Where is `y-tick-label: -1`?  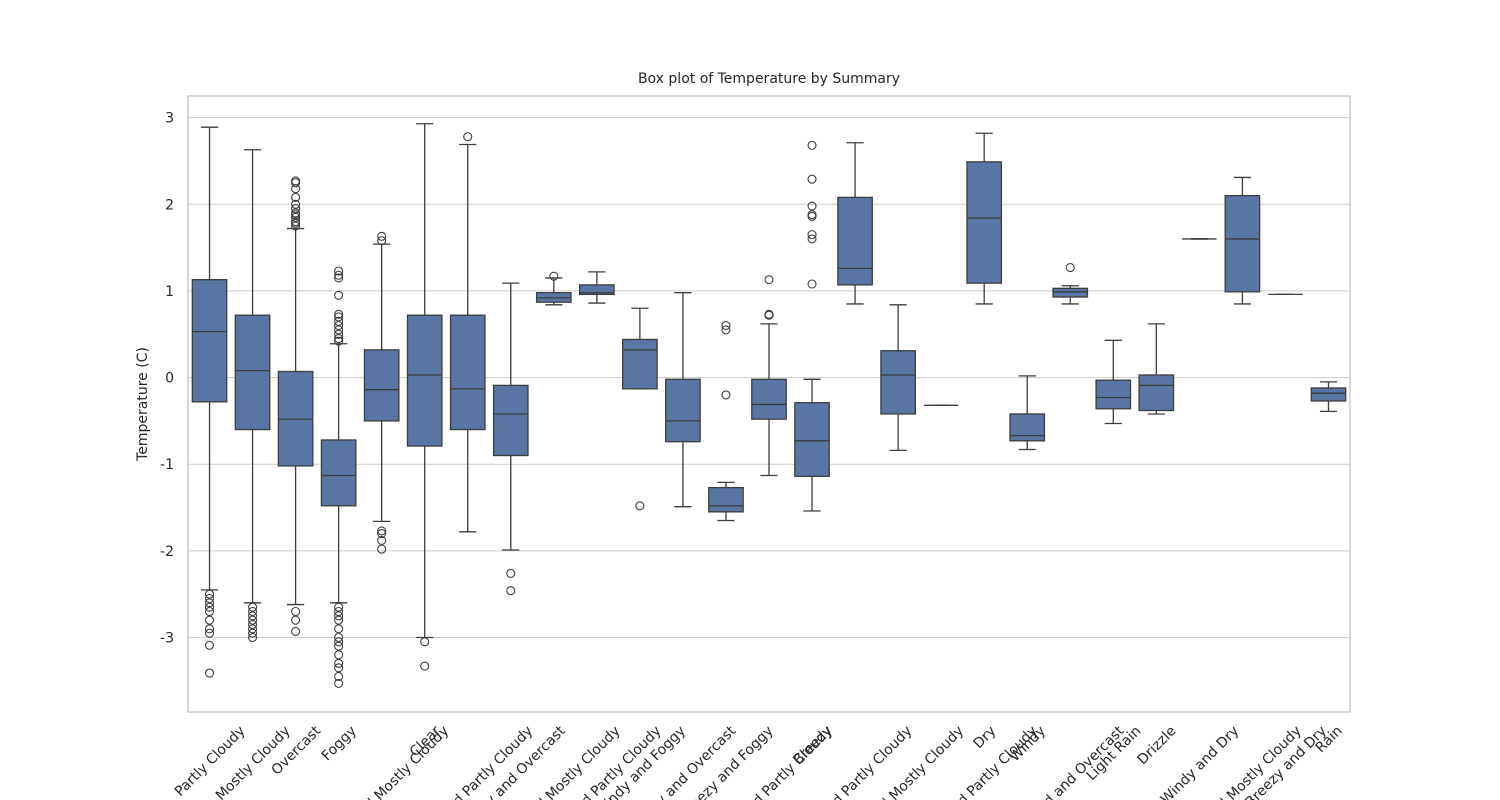
y-tick-label: -1 is located at coordinates (167, 465).